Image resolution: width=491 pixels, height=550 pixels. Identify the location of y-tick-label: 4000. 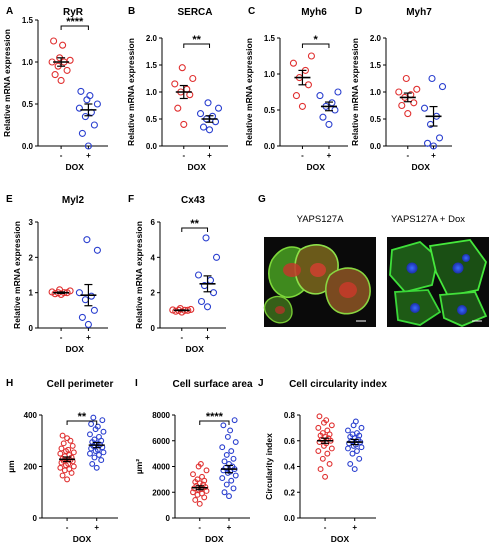
(161, 467).